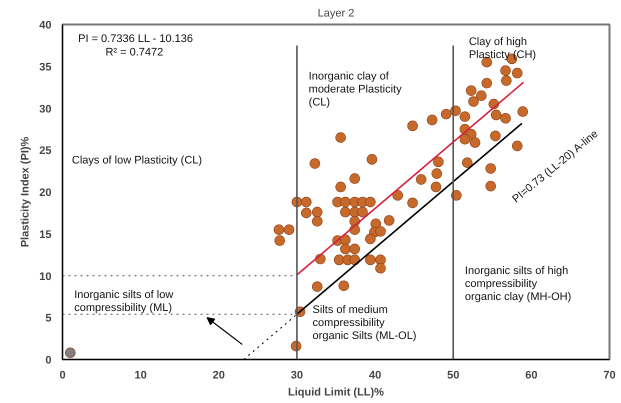 This screenshot has height=403, width=621. Describe the element at coordinates (45, 193) in the screenshot. I see `y-tick-label: 20` at that location.